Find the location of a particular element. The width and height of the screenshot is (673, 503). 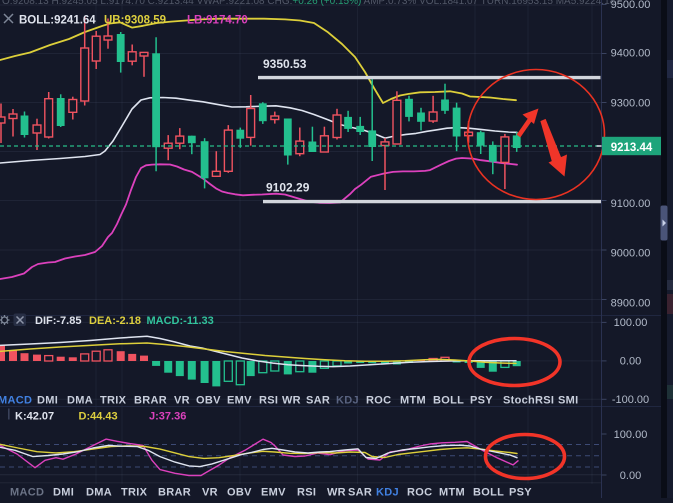

svg-text: 9500.00 is located at coordinates (631, 5).